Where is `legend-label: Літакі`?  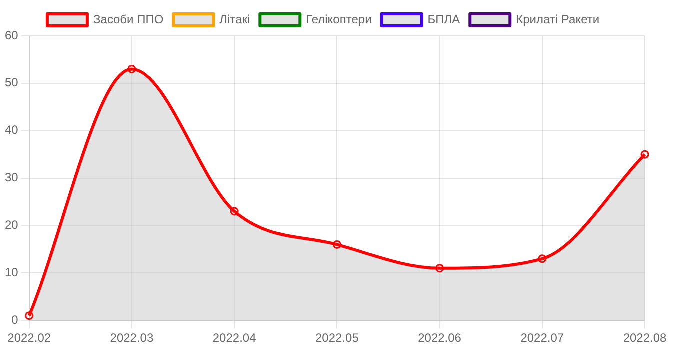
legend-label: Літакі is located at coordinates (235, 19).